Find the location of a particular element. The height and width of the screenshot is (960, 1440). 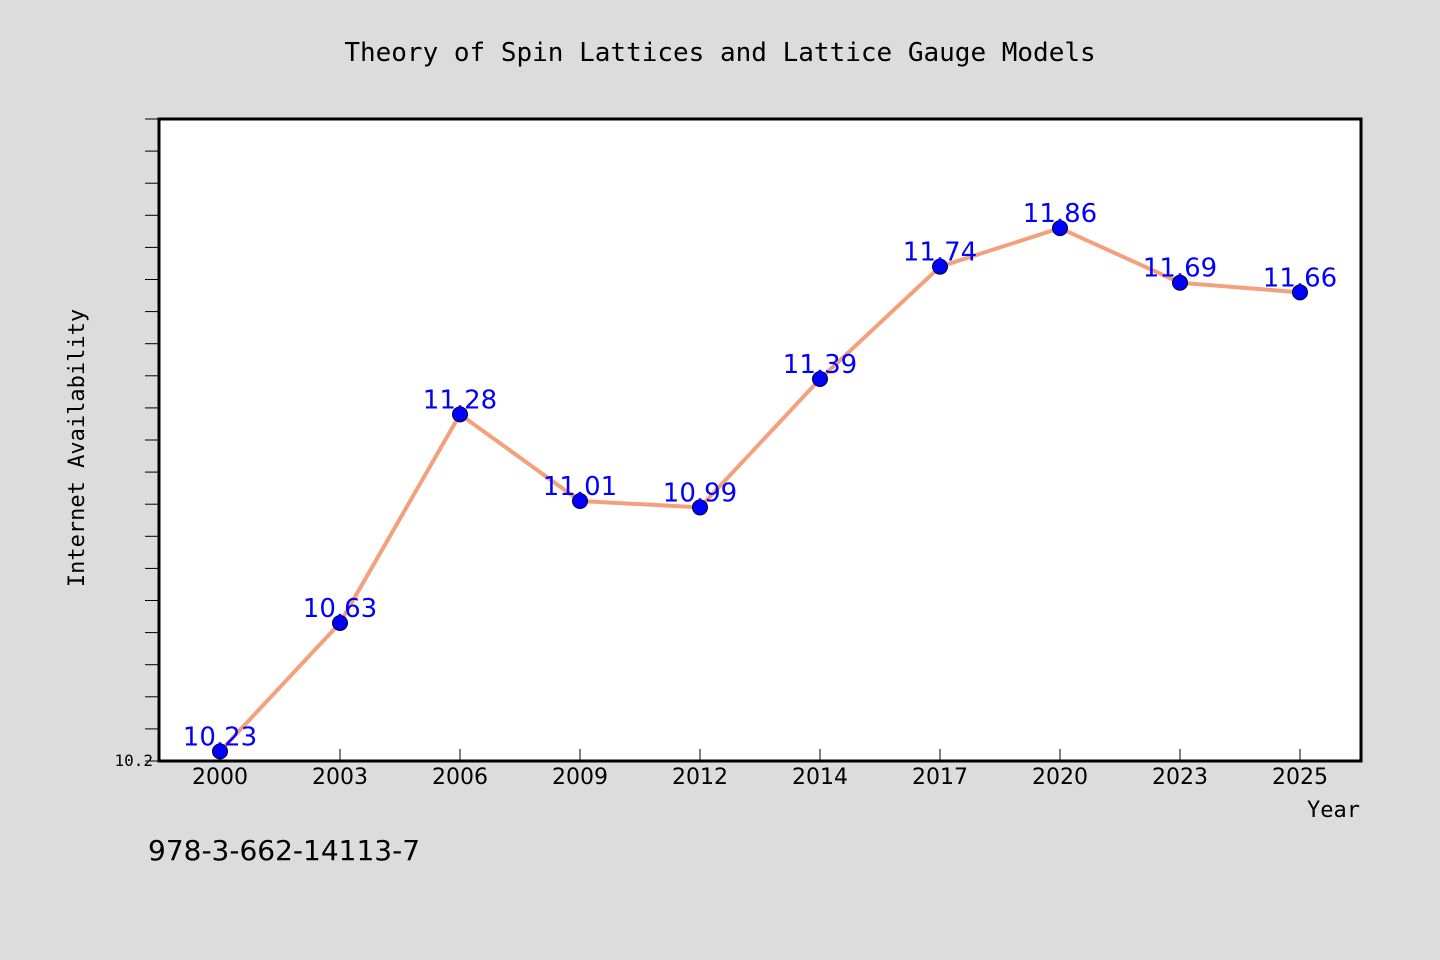

data-label: 10.99 is located at coordinates (700, 493).